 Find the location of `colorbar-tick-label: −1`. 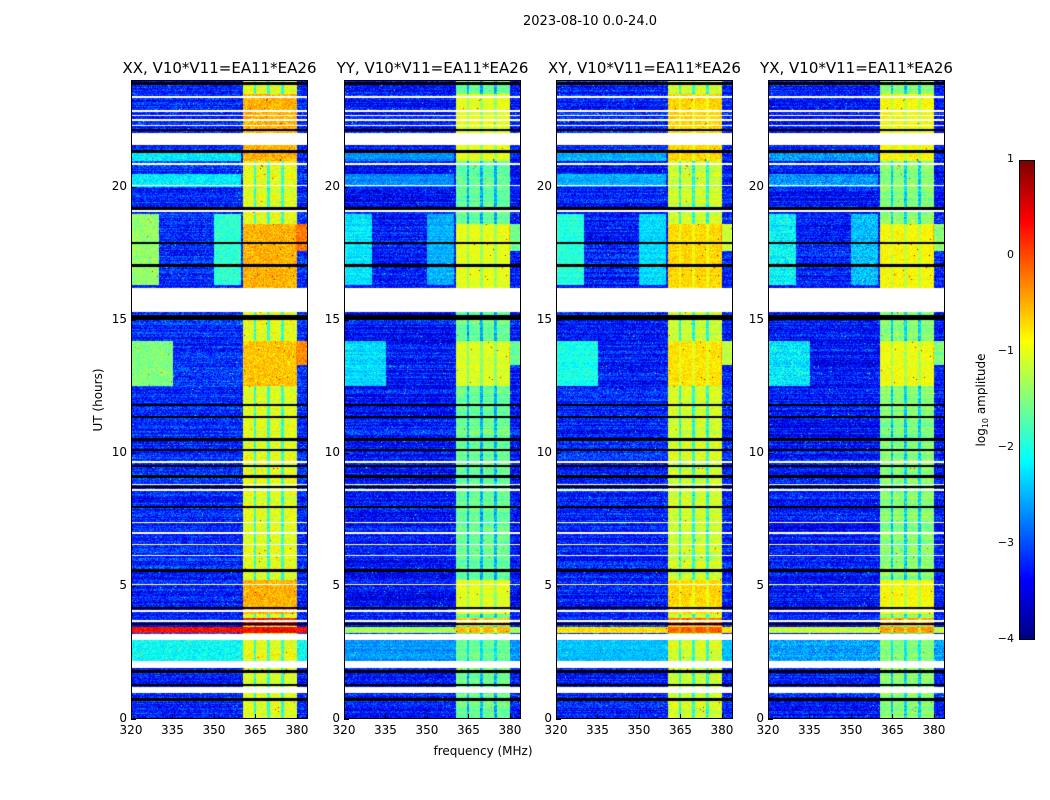

colorbar-tick-label: −1 is located at coordinates (1005, 350).